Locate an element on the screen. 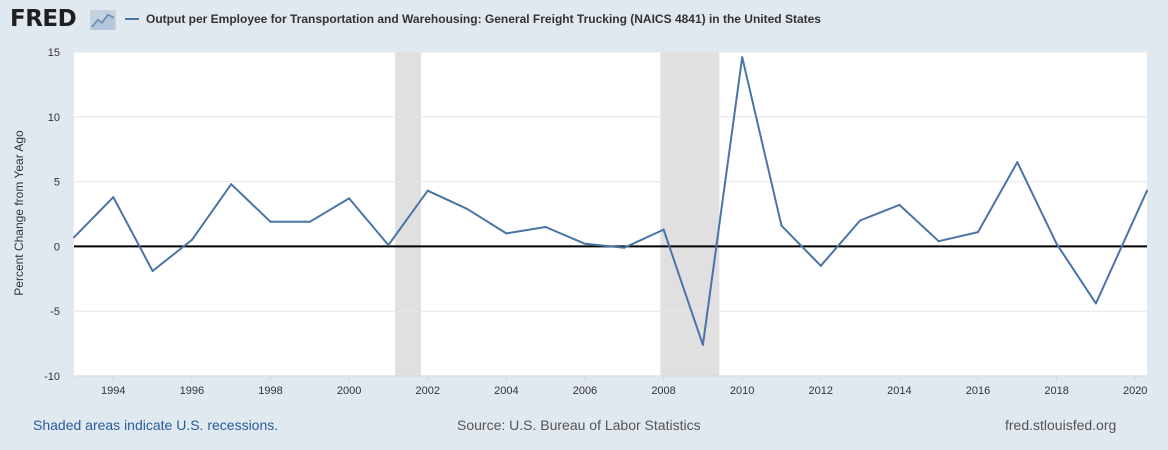  x-tick-label: 2002 is located at coordinates (427, 391).